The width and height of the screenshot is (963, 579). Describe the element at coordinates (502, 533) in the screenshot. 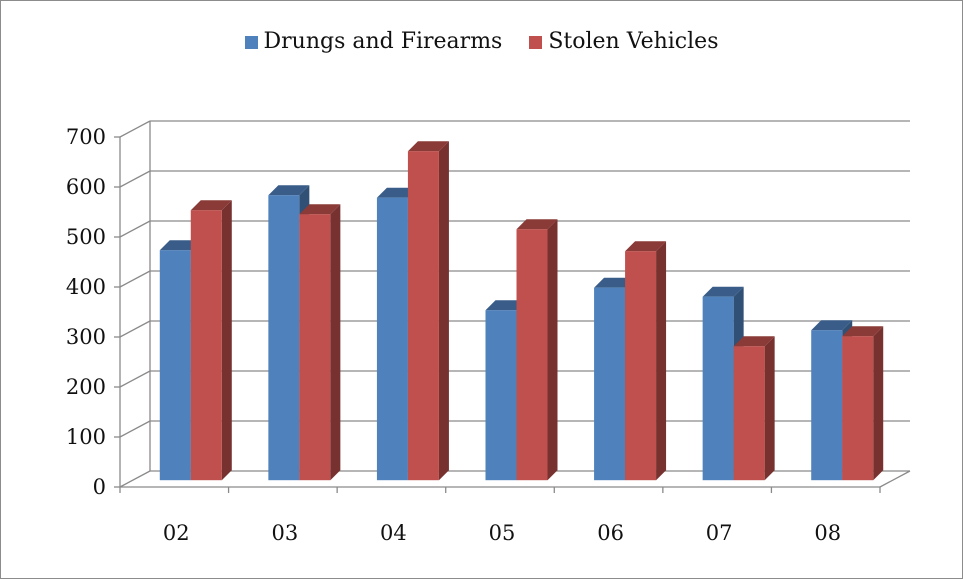

I see `x-tick-label: 05` at that location.